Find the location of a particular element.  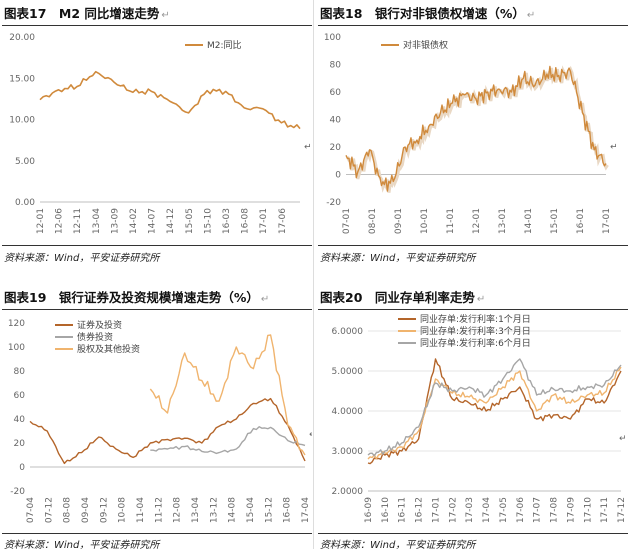

y-tick-label: 0.00 is located at coordinates (25, 203).